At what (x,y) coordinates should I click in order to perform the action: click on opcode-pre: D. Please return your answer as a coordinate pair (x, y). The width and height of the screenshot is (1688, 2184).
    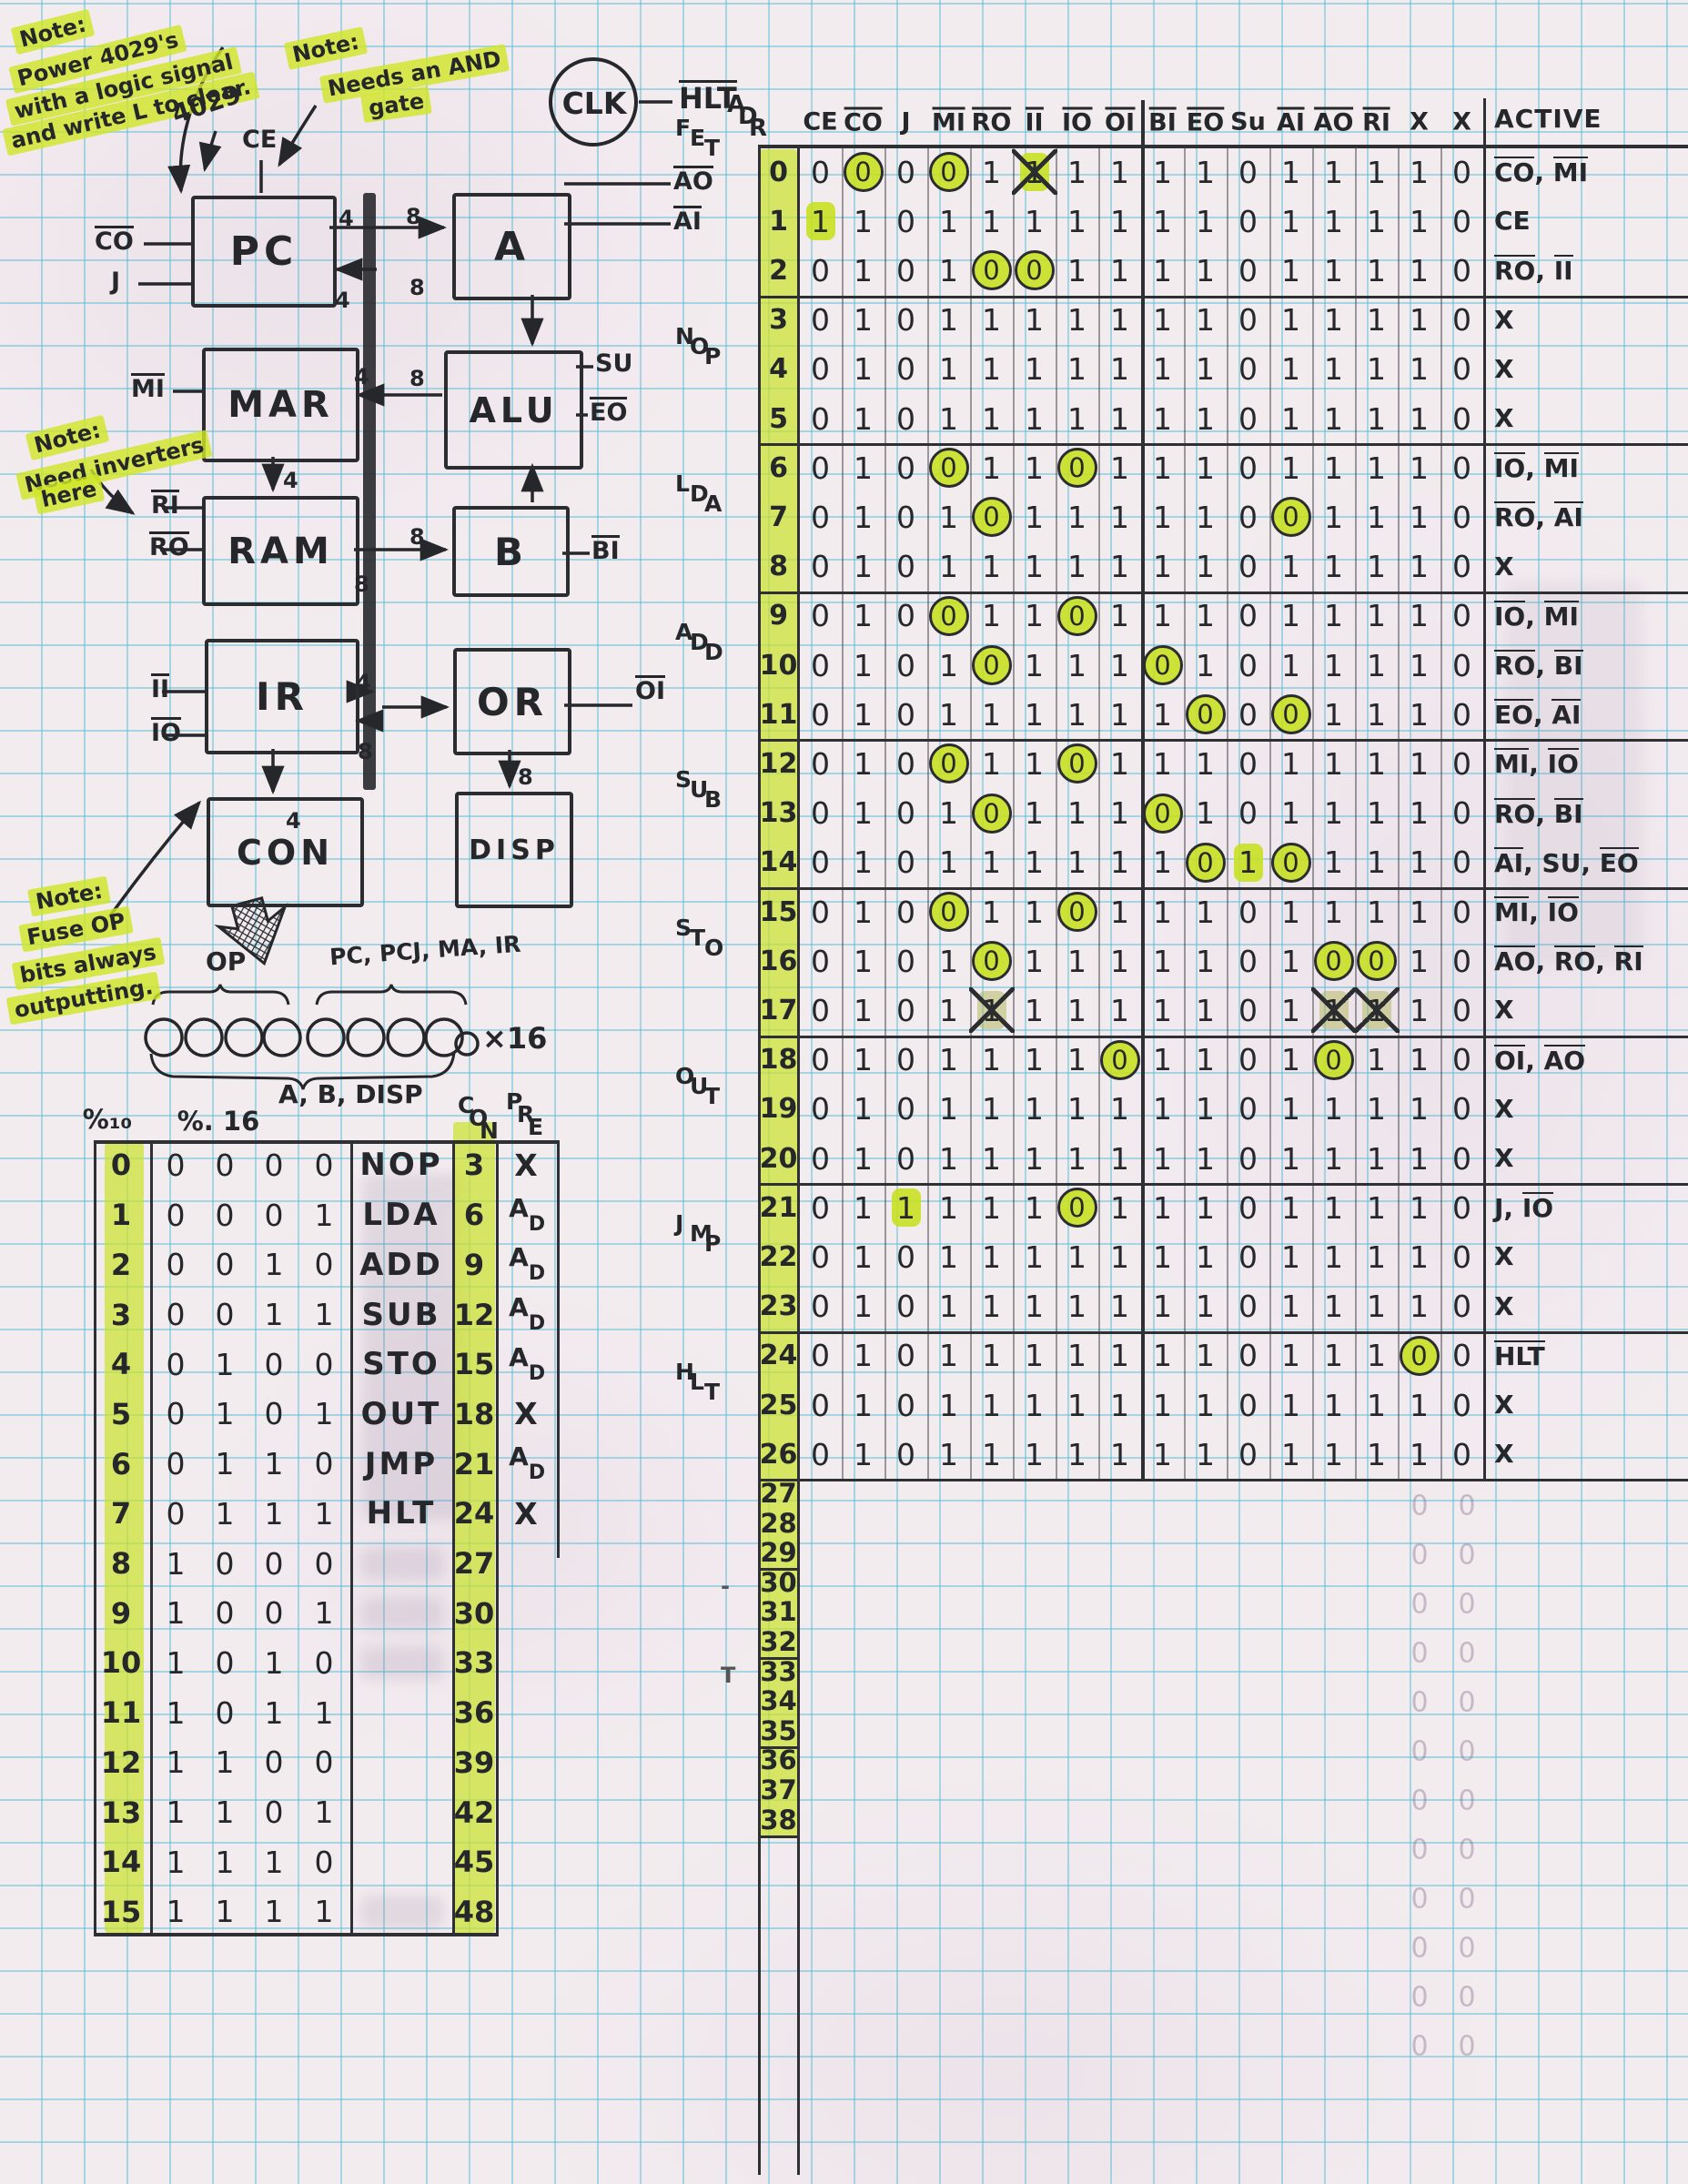
    Looking at the image, I should click on (537, 1224).